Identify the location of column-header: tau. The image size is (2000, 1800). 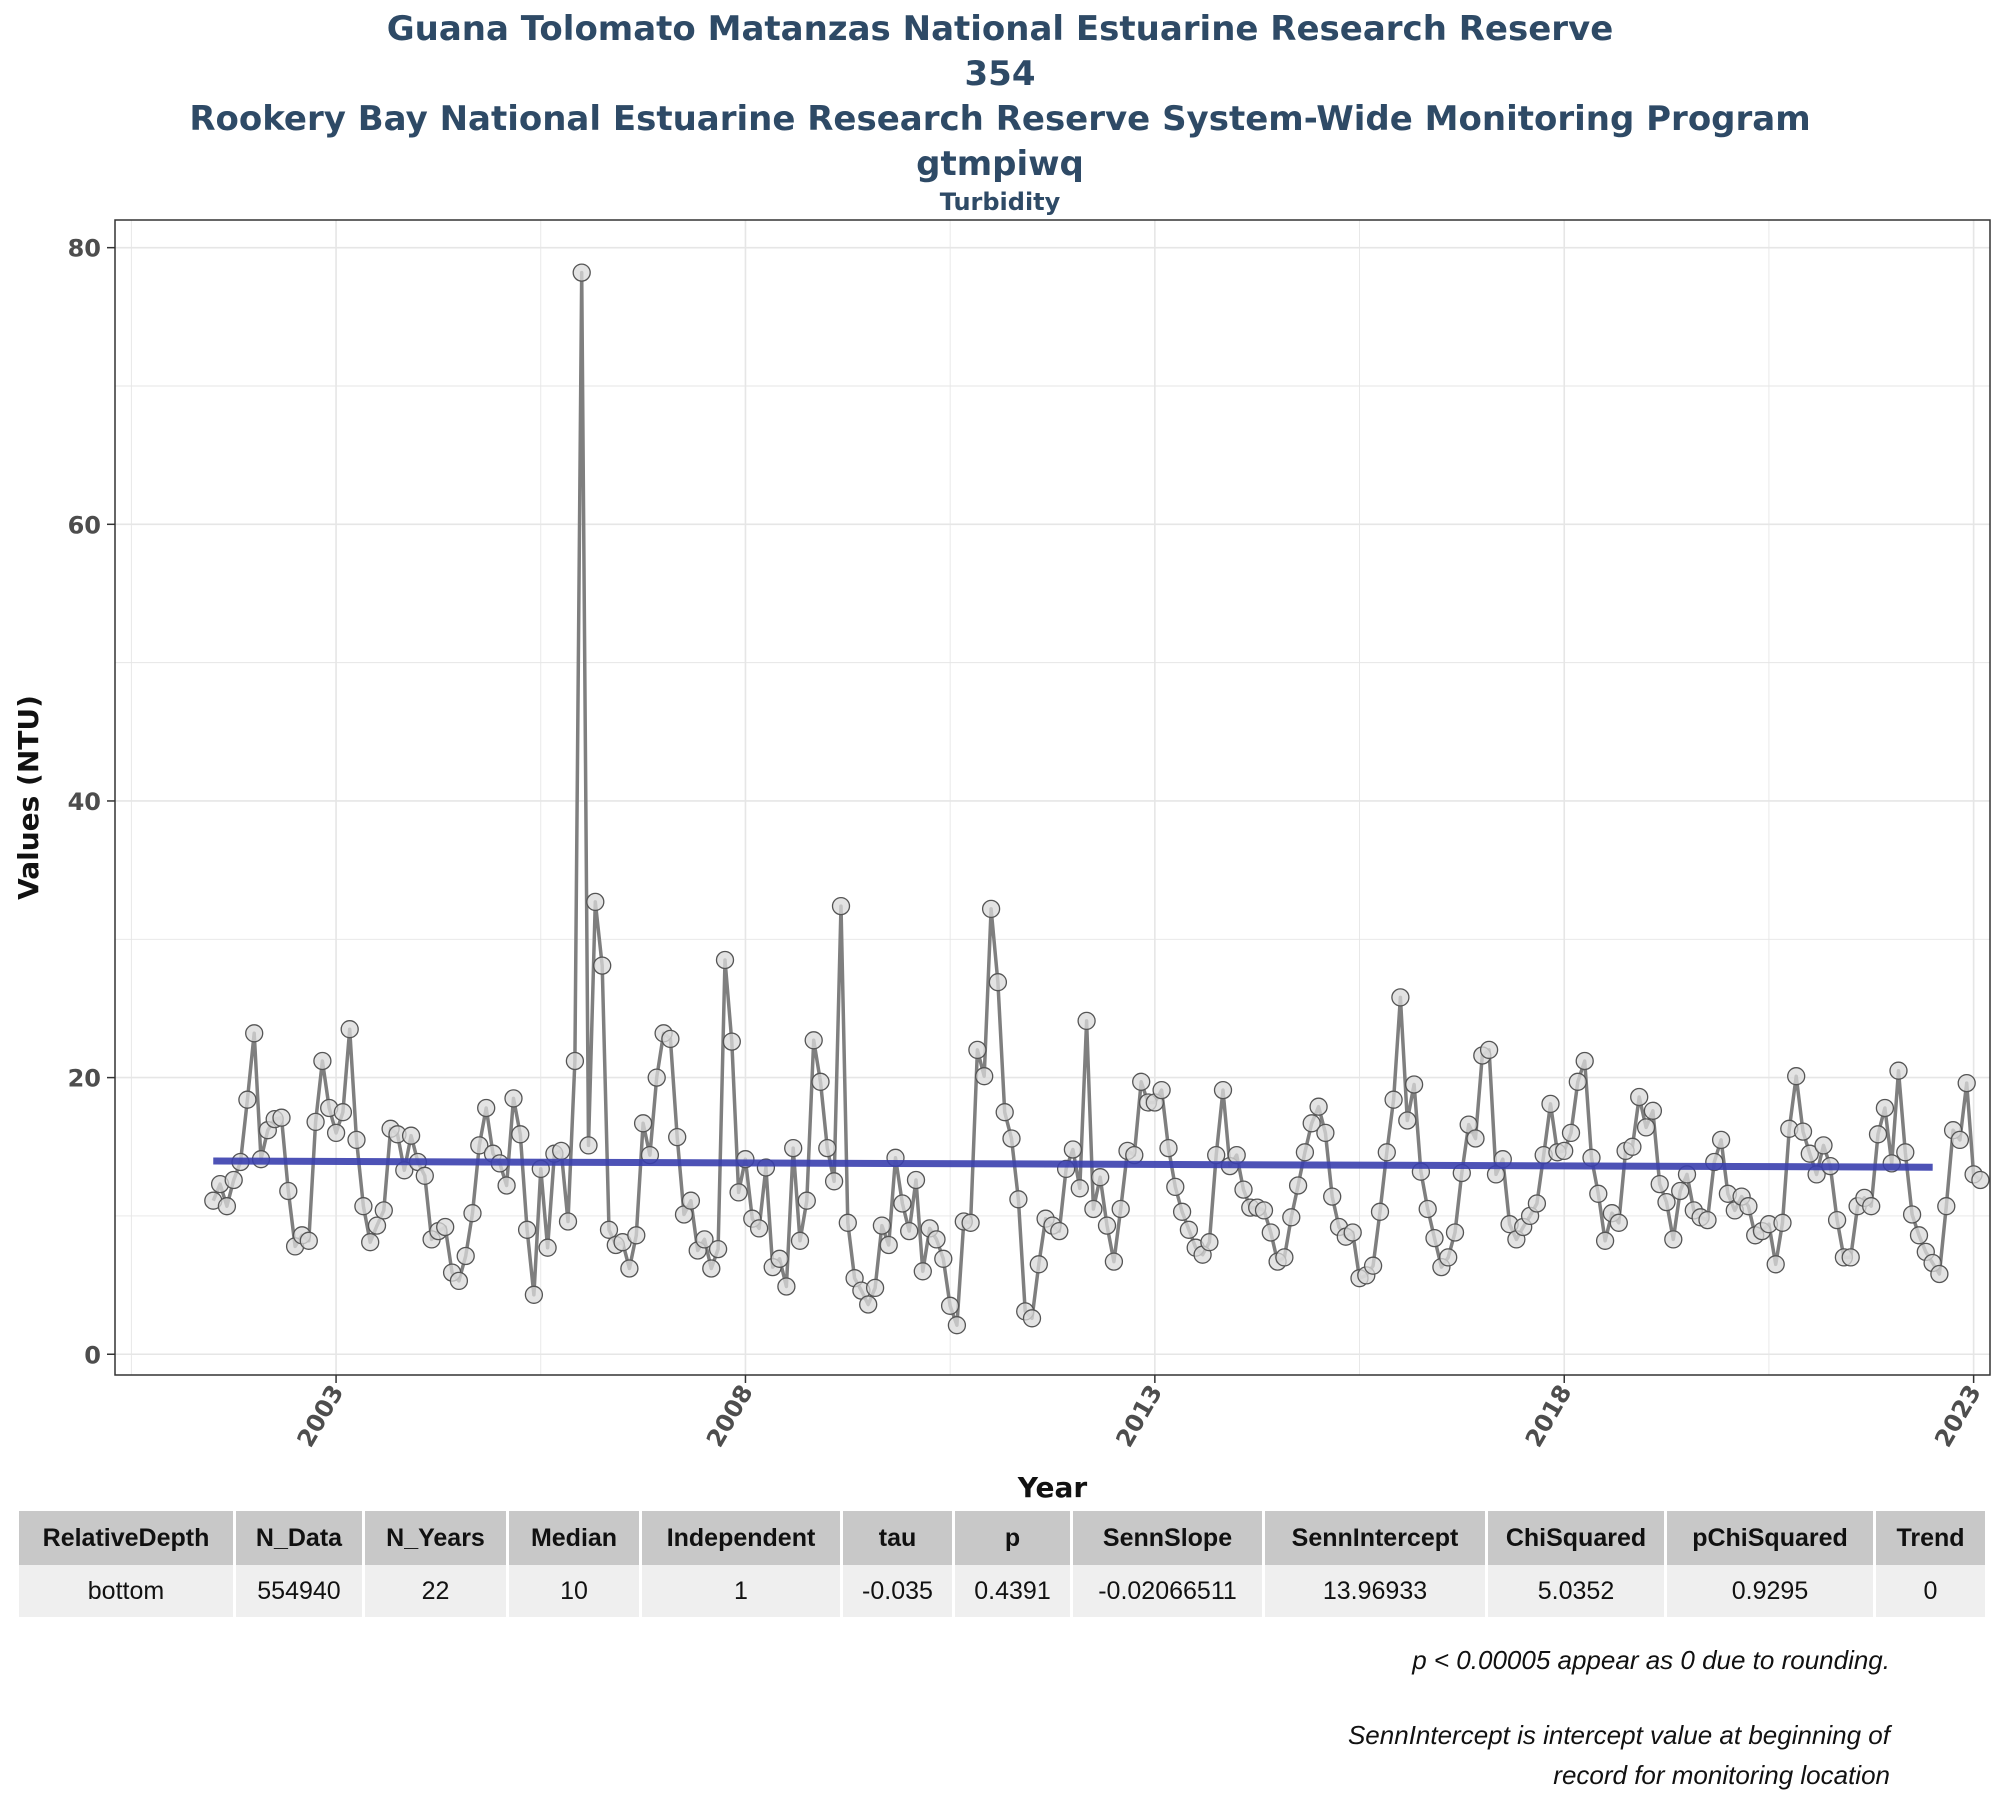
(897, 1538).